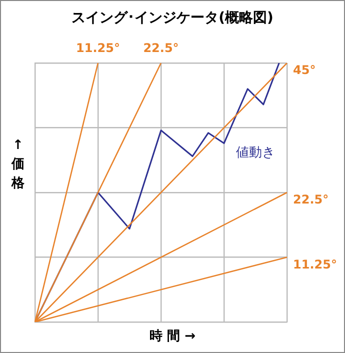  I want to click on text: 45°, so click(304, 70).